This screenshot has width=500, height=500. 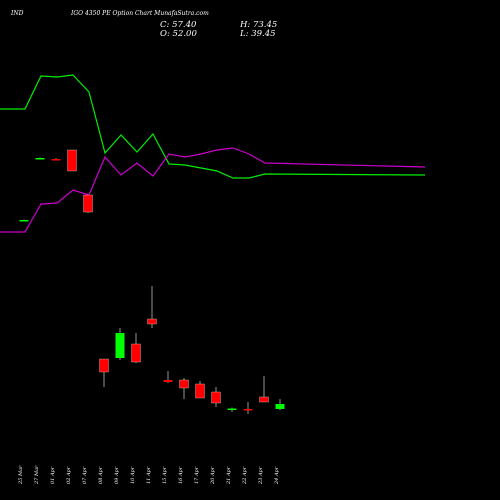 I want to click on x-tick-label: 21 Apr, so click(x=229, y=475).